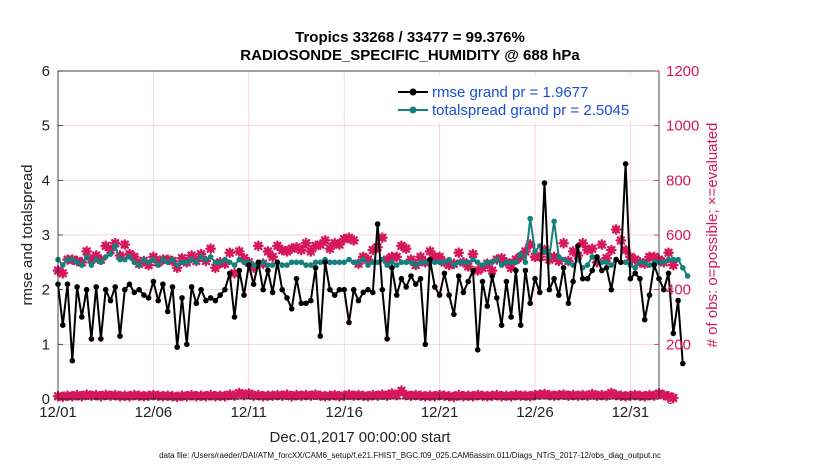  I want to click on y-tick-left-label: 1, so click(46, 344).